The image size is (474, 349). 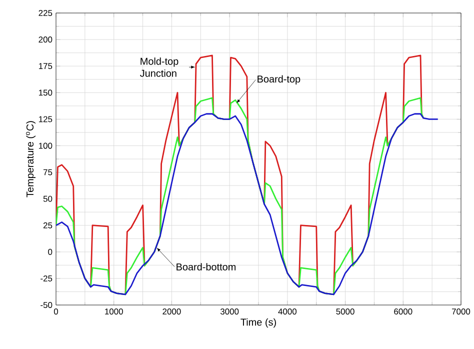 What do you see at coordinates (45, 39) in the screenshot?
I see `y-tick-label: 200` at bounding box center [45, 39].